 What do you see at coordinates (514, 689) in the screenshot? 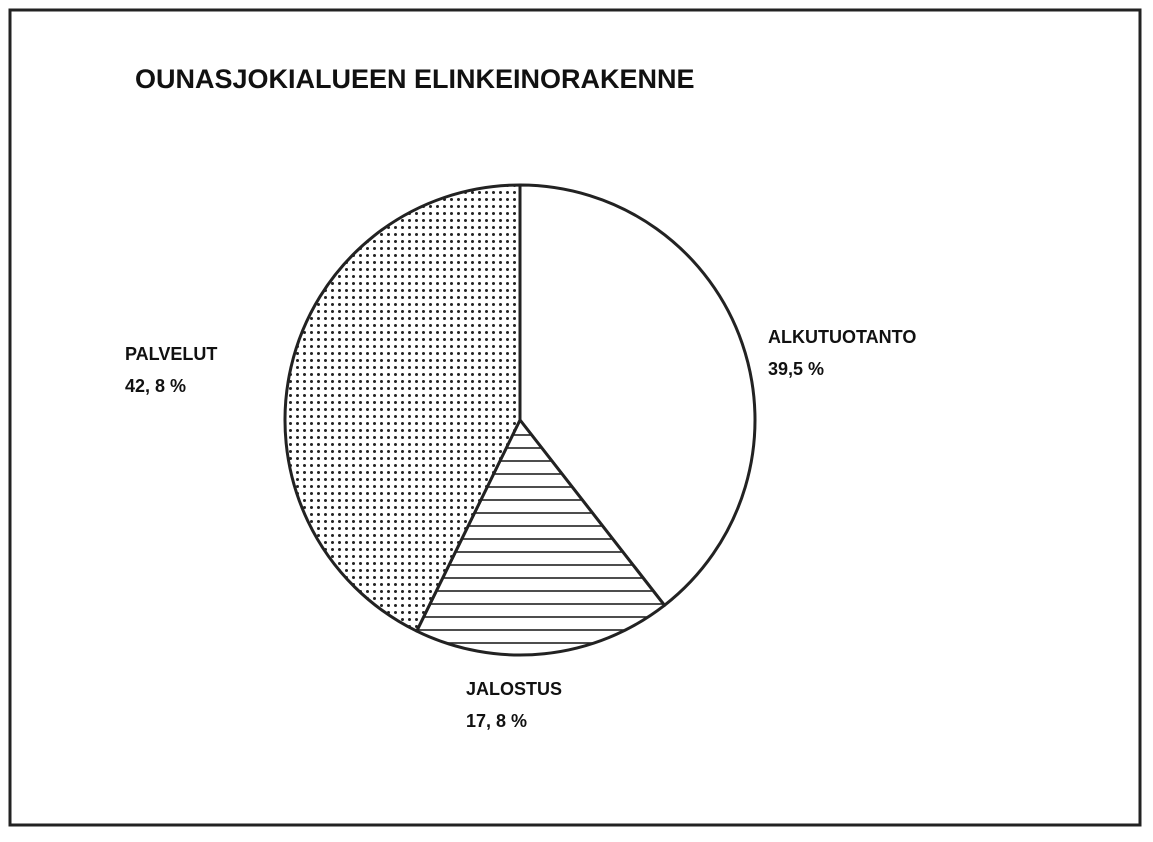
I see `slice-label: JALOSTUS` at bounding box center [514, 689].